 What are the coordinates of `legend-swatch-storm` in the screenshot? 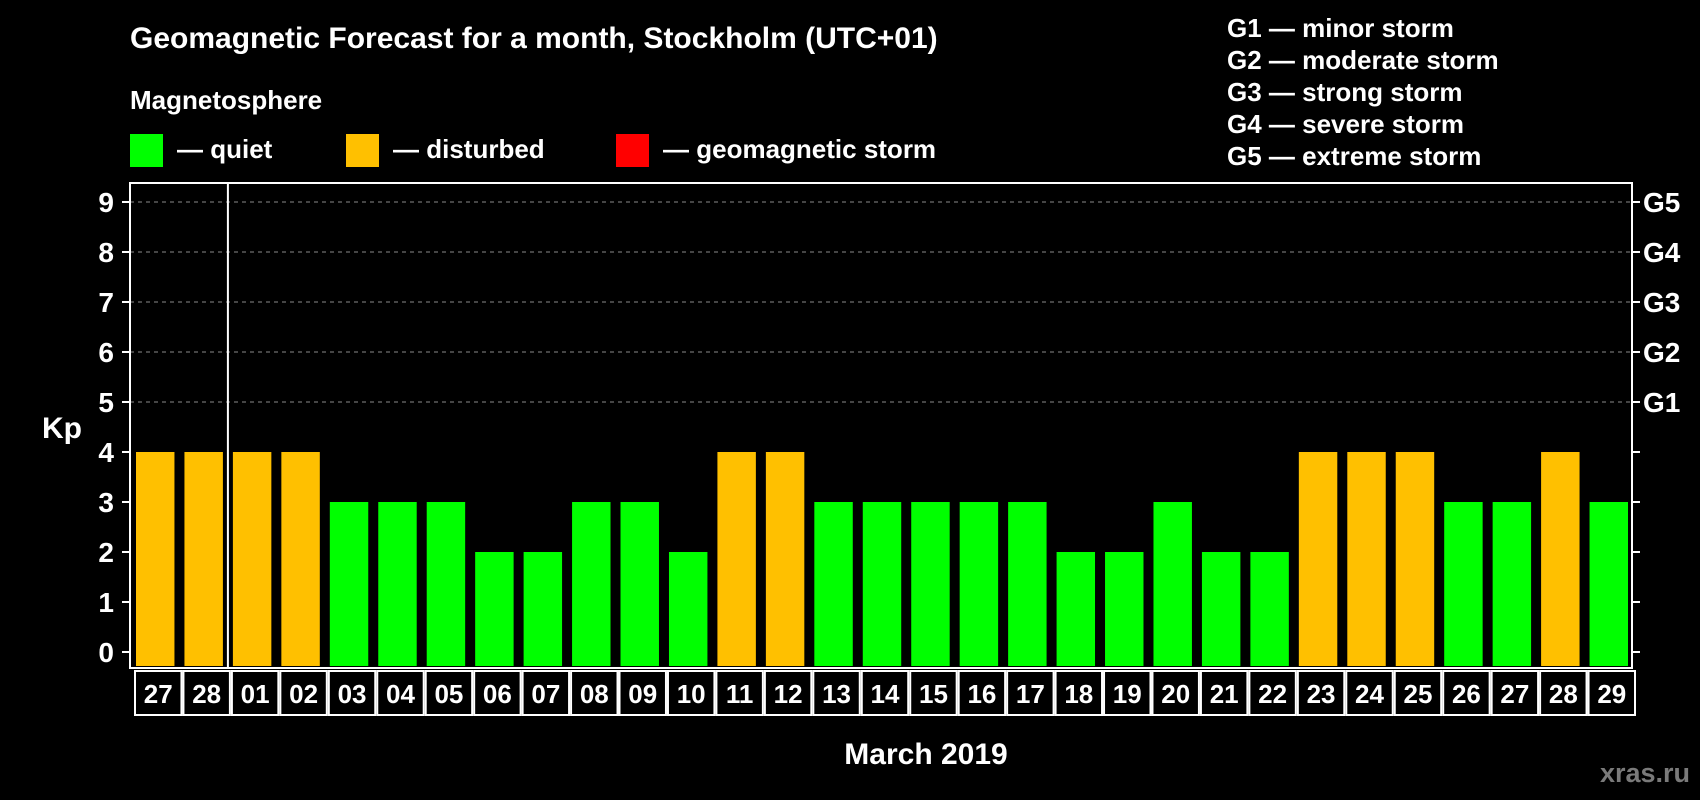 It's located at (632, 150).